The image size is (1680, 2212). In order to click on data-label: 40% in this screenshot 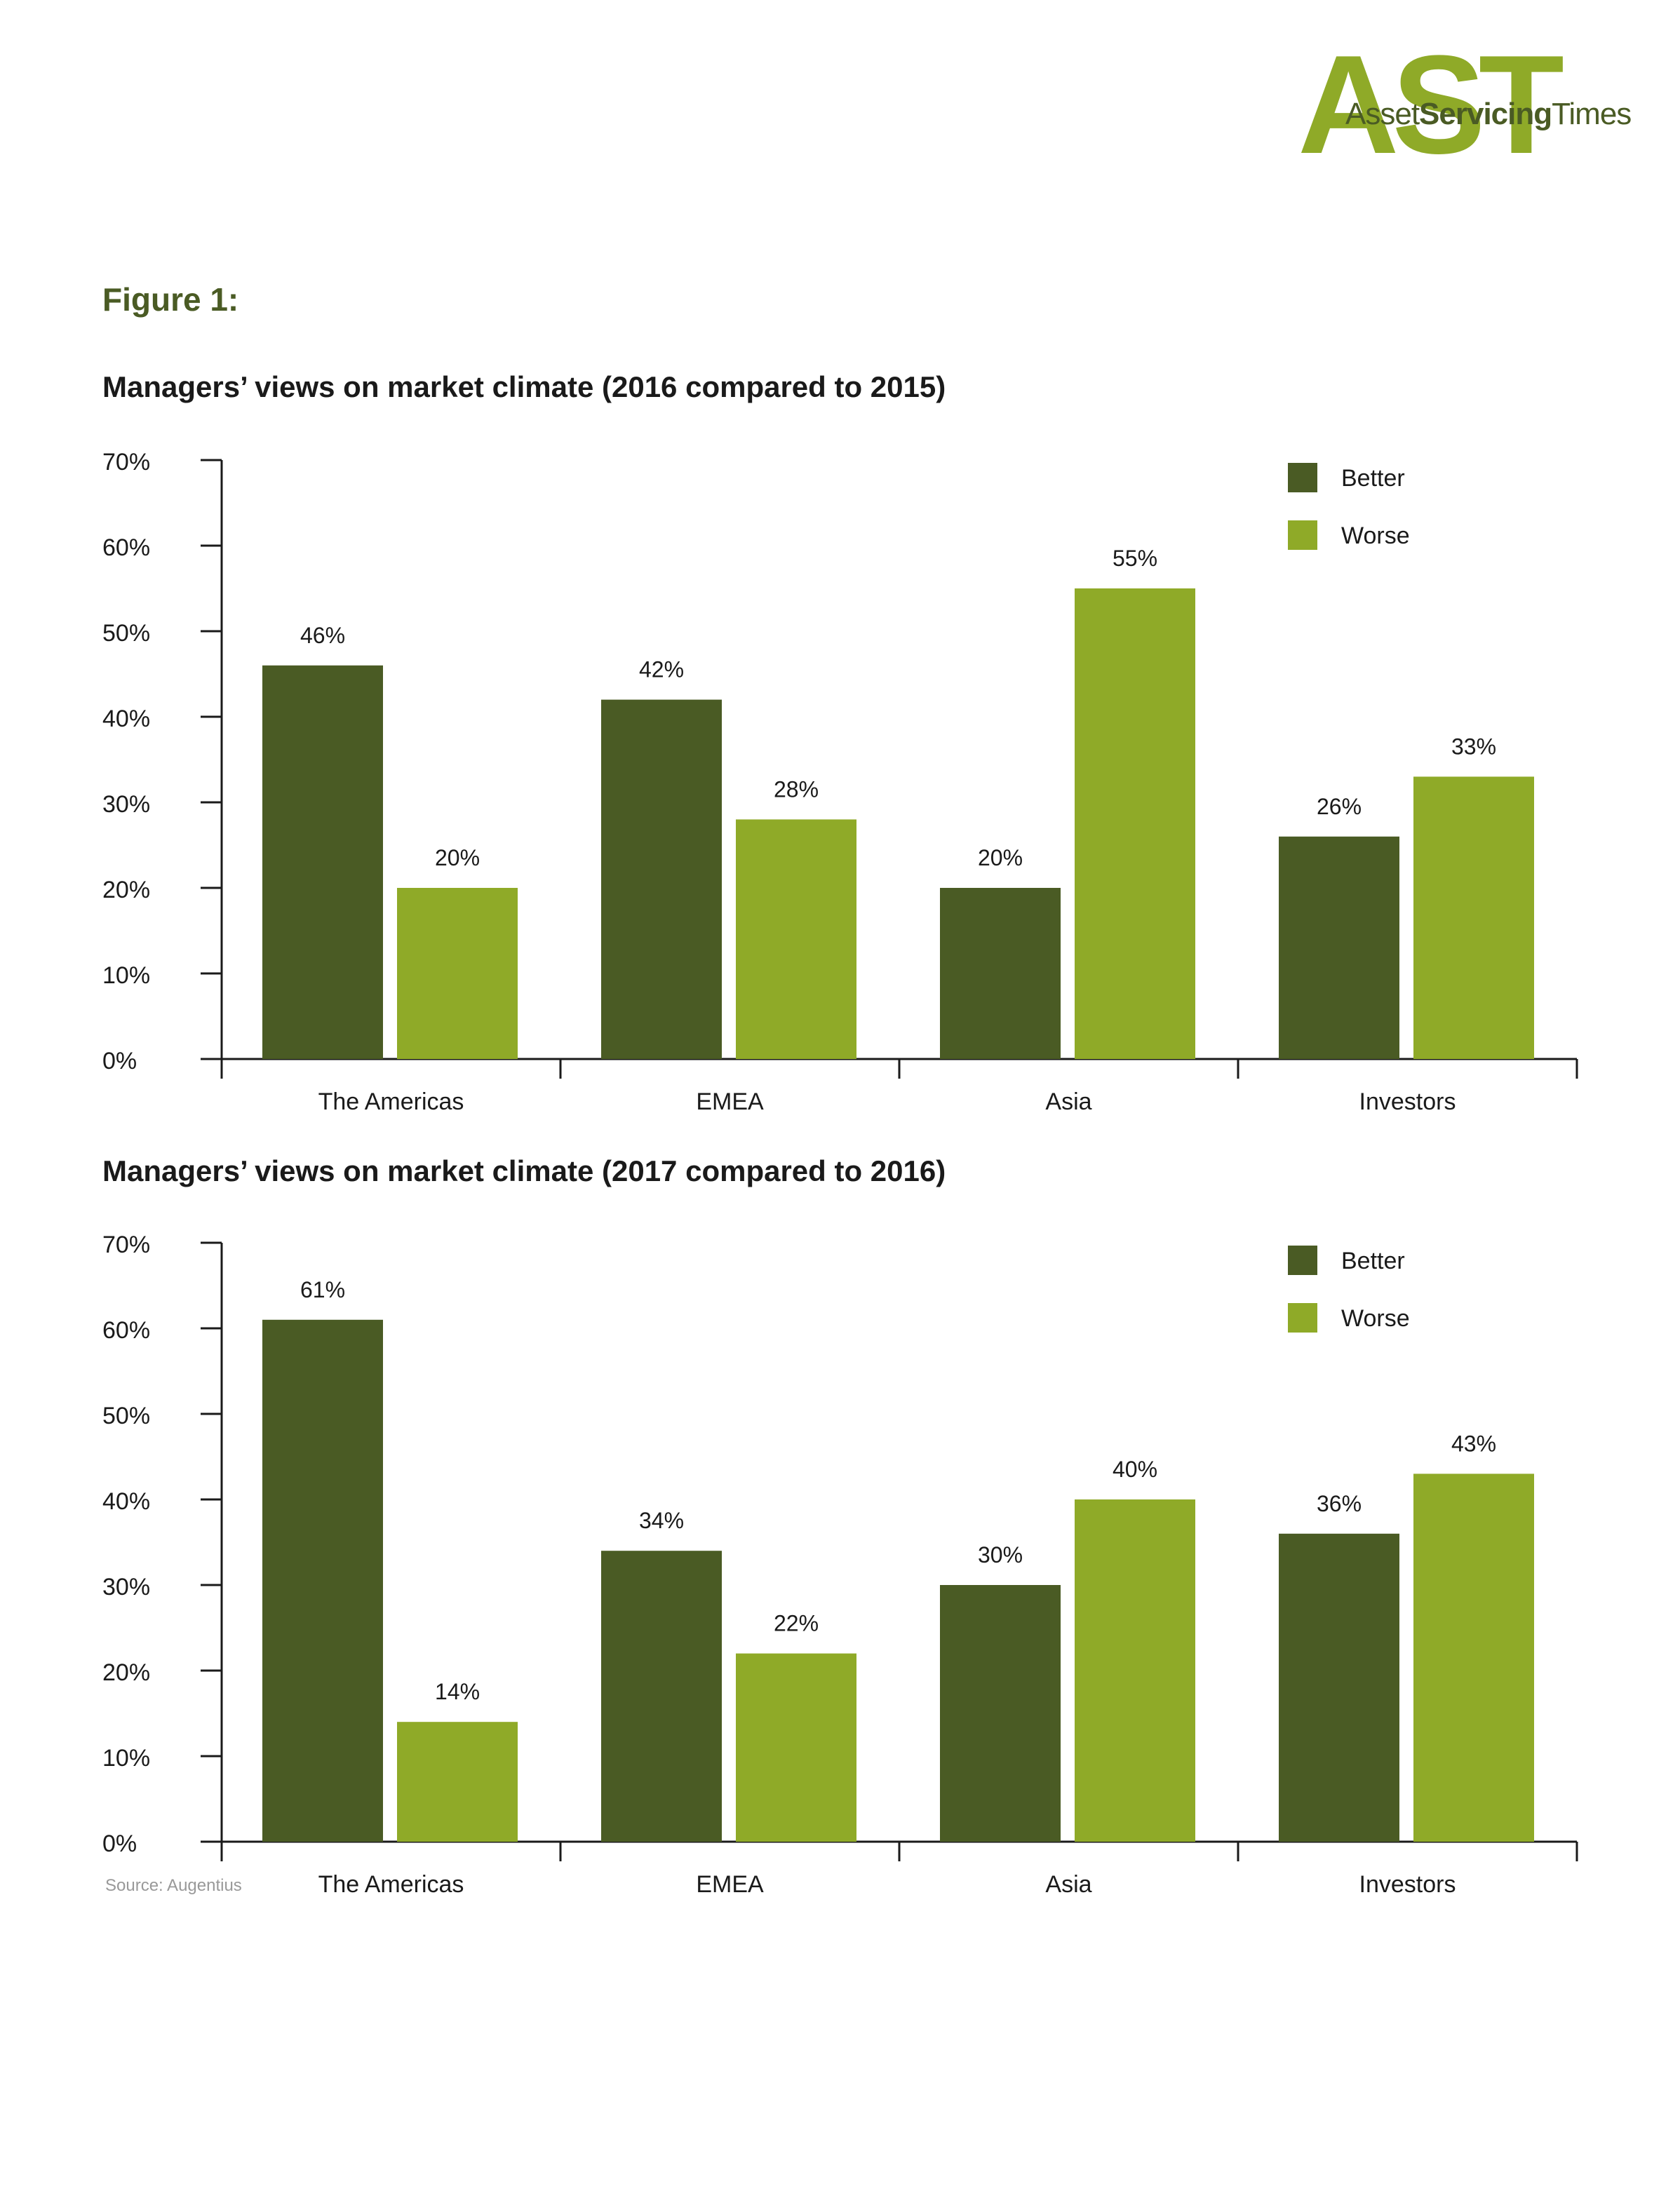, I will do `click(1135, 1469)`.